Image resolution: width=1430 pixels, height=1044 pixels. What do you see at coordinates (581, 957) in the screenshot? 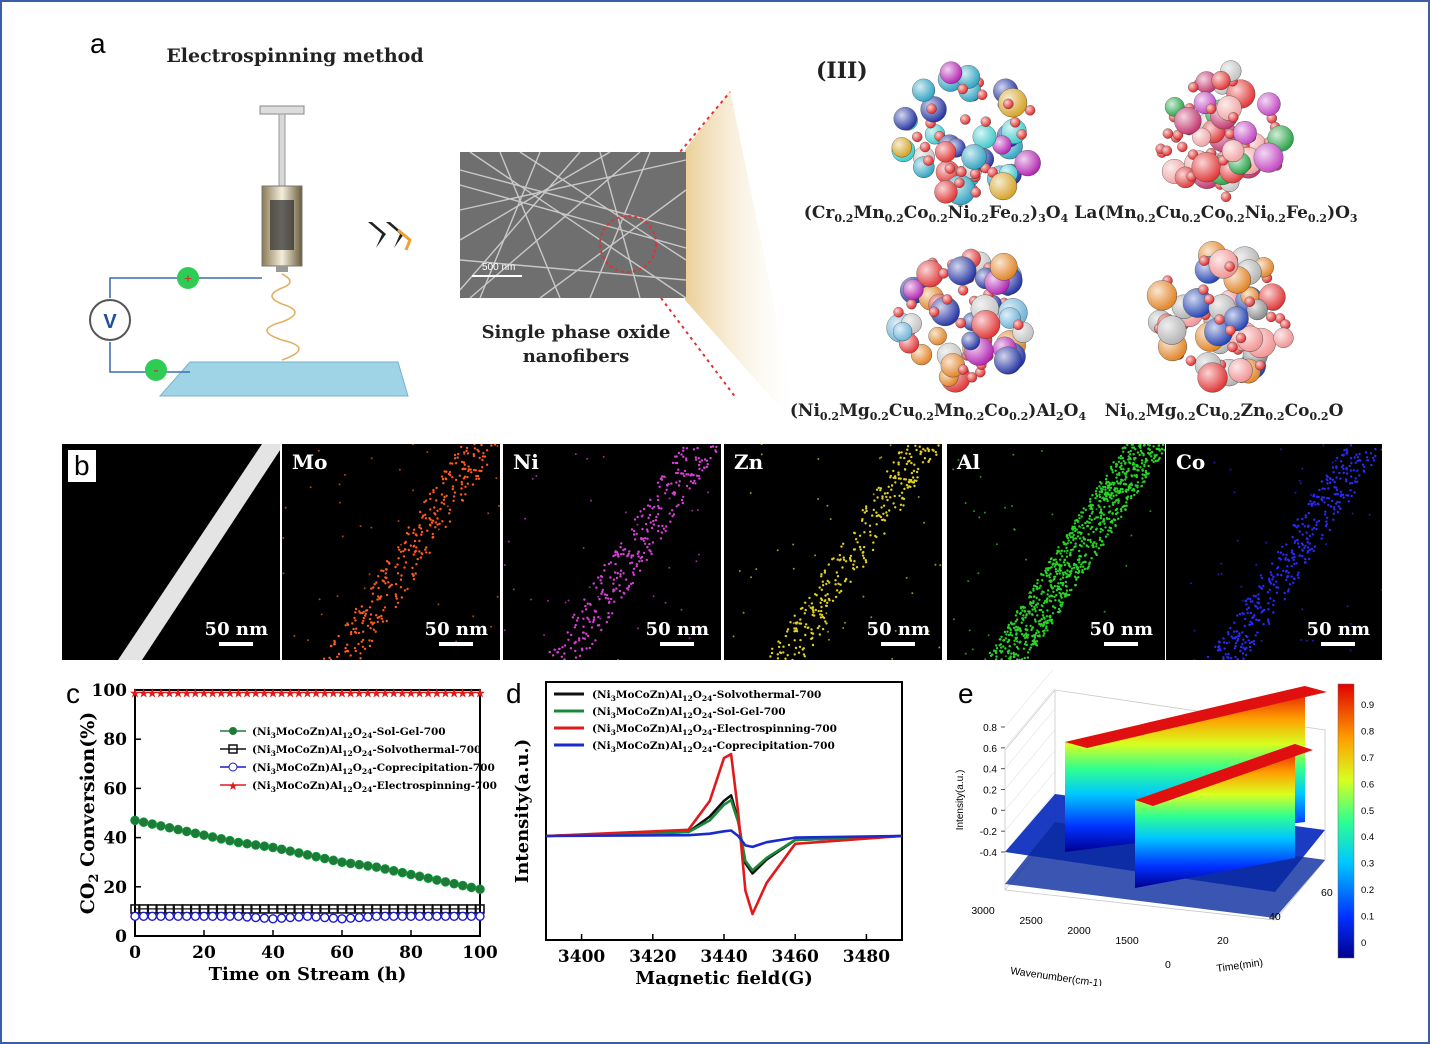
I see `x-tick-label: 3400` at bounding box center [581, 957].